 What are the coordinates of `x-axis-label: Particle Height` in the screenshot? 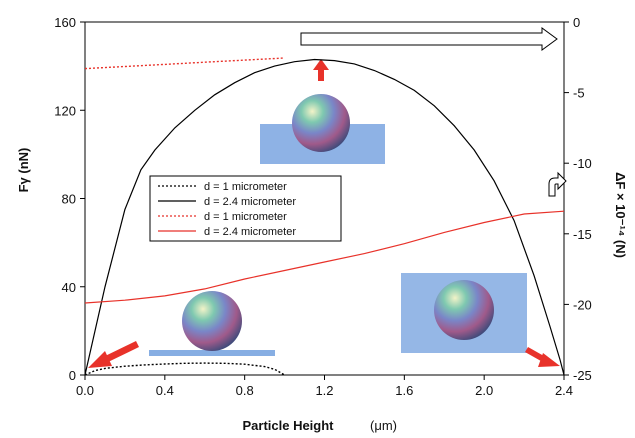 It's located at (288, 425).